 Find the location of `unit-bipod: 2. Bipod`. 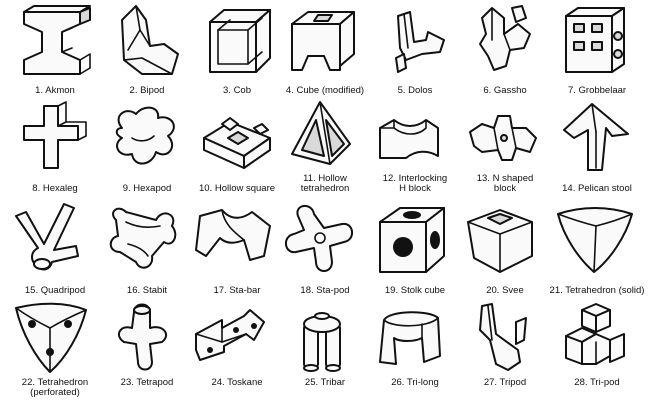

unit-bipod: 2. Bipod is located at coordinates (147, 50).